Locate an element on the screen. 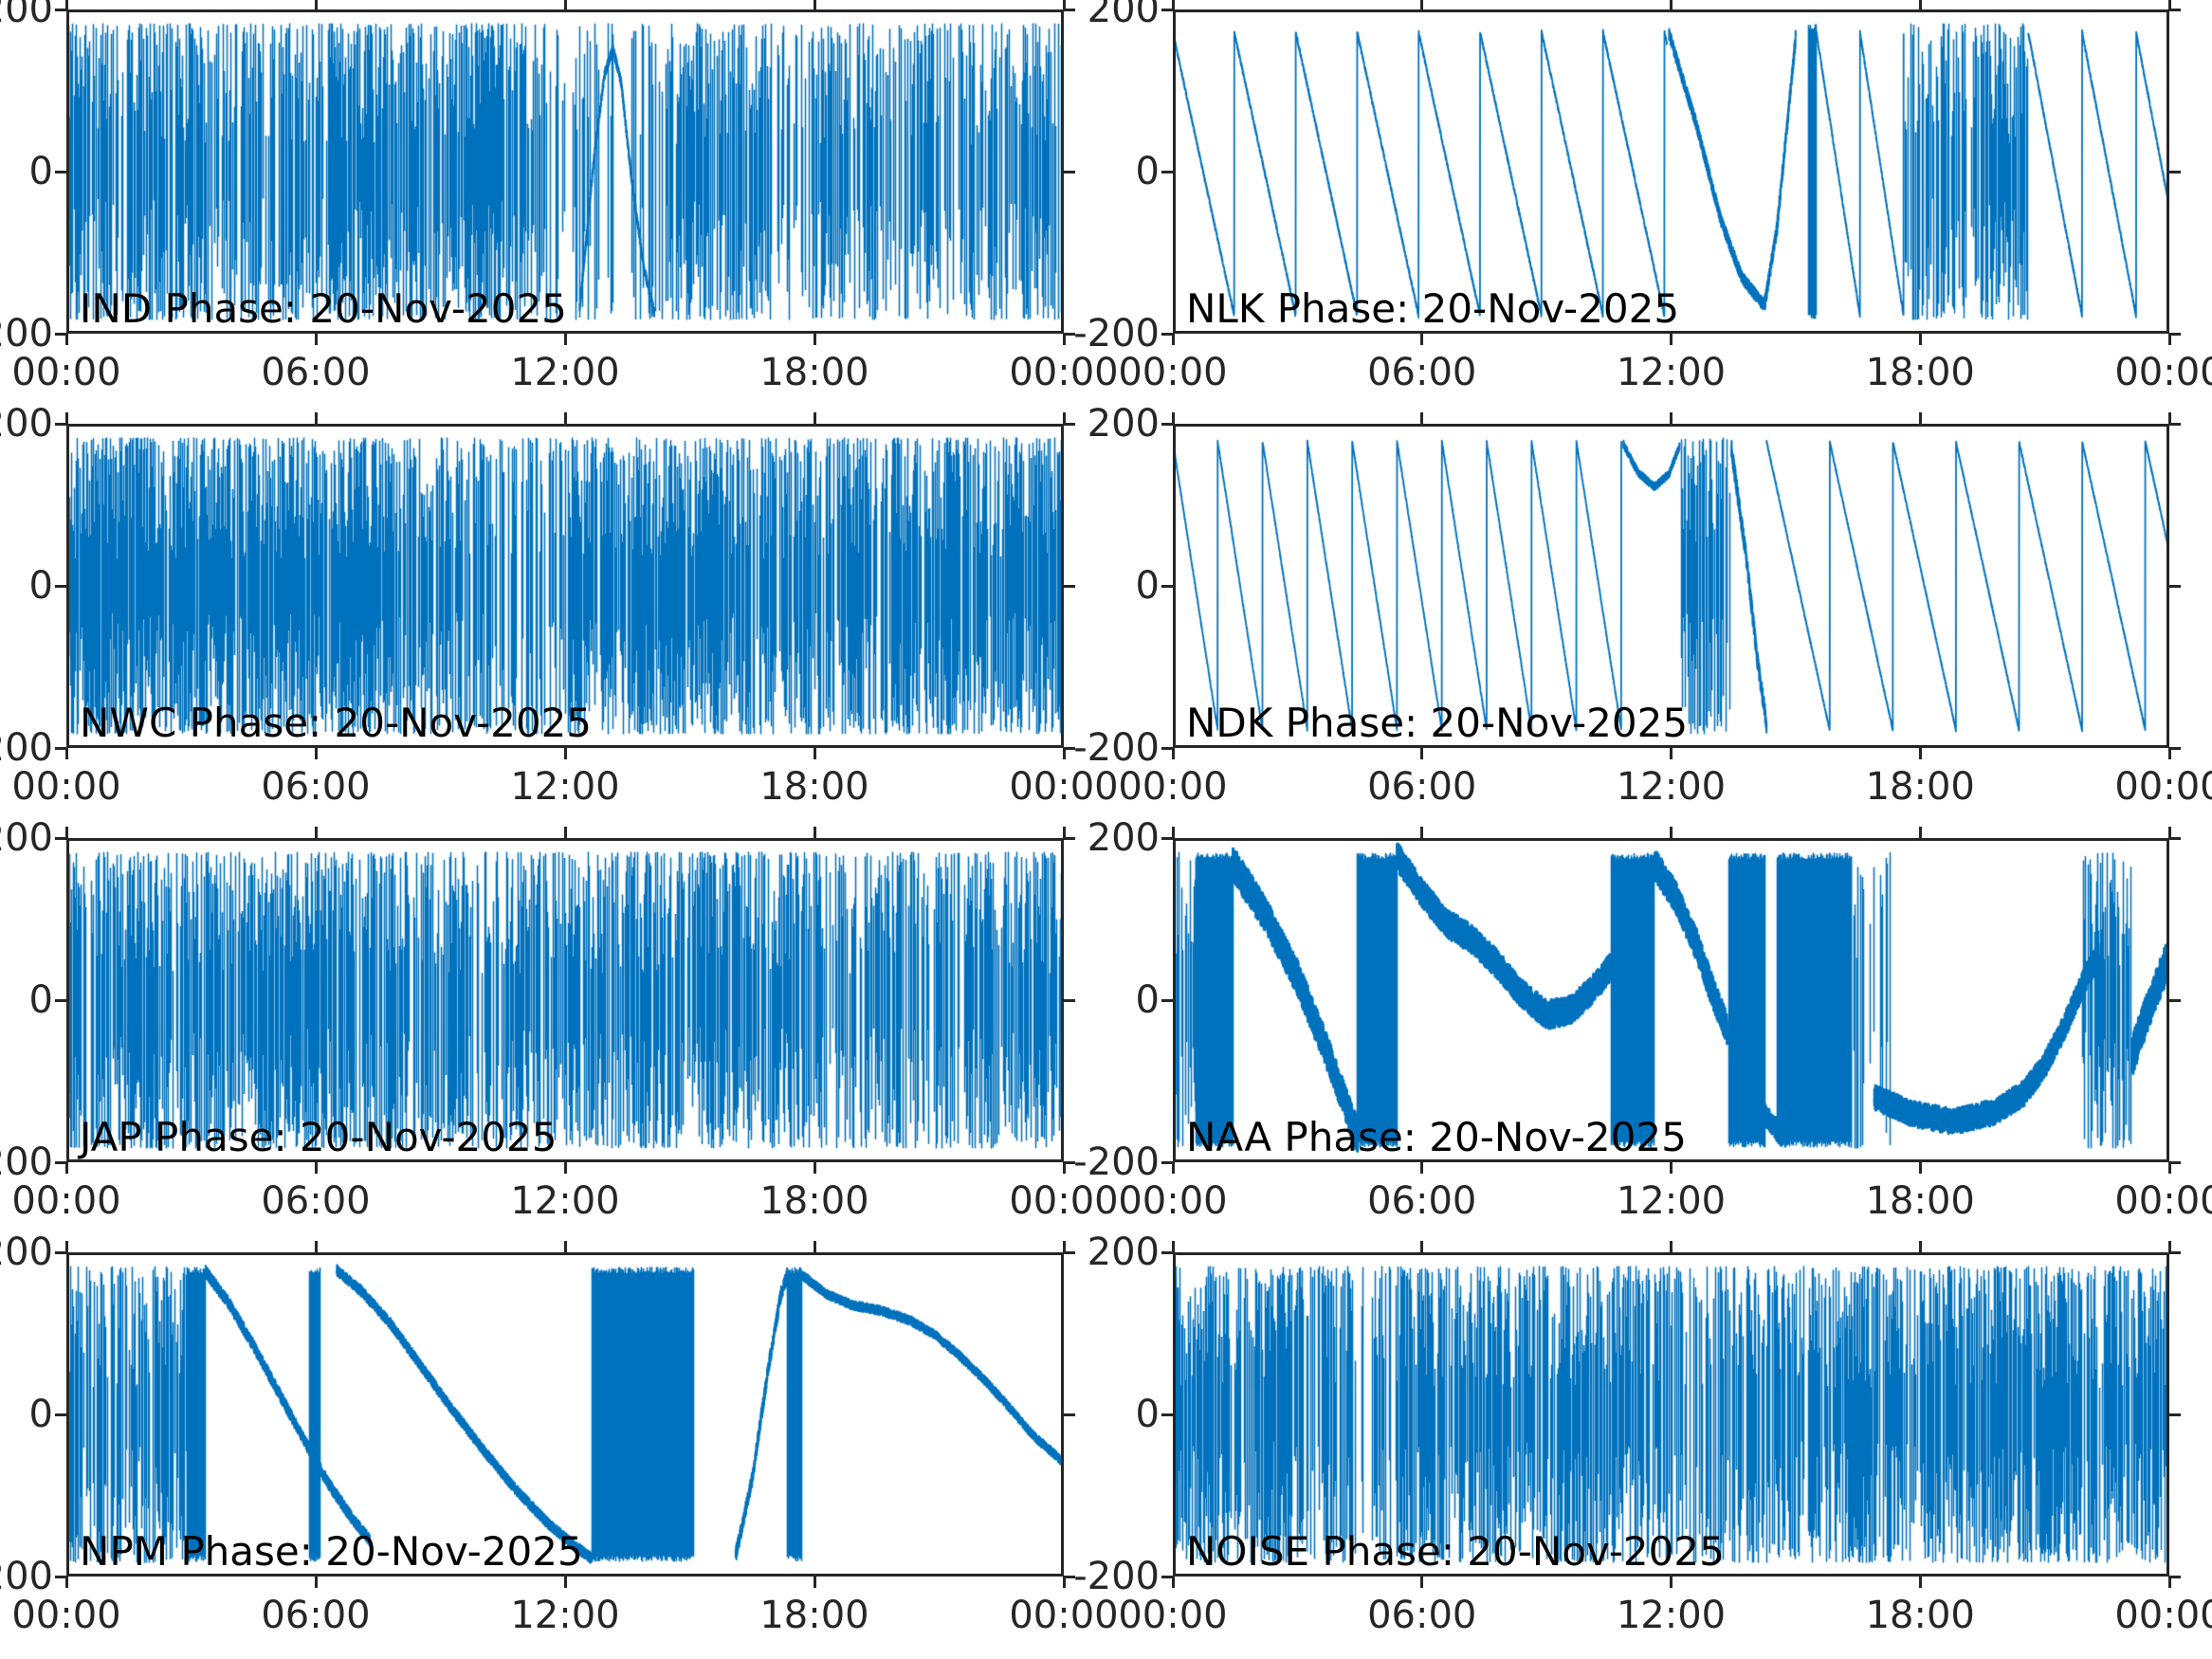 Image resolution: width=2212 pixels, height=1659 pixels. phase-trace-canvas-ndk is located at coordinates (1671, 586).